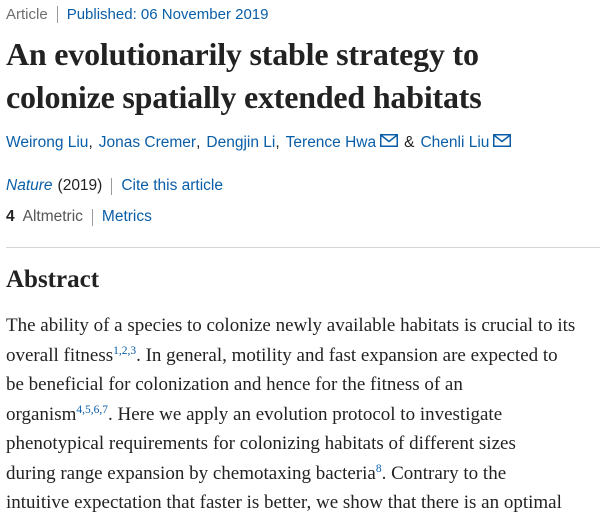  Describe the element at coordinates (125, 350) in the screenshot. I see `citation-reference: 1,2,3` at that location.